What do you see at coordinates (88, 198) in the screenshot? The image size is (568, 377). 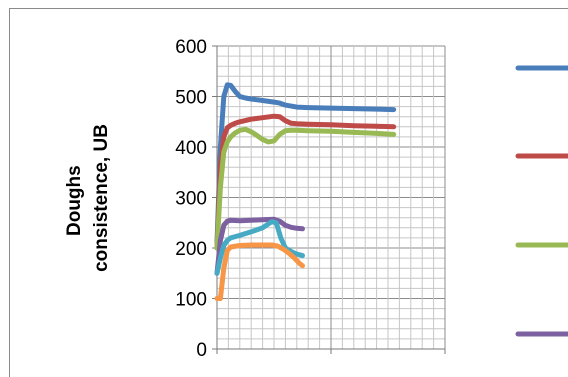 I see `y-axis-title: Doughs consistence, UB` at bounding box center [88, 198].